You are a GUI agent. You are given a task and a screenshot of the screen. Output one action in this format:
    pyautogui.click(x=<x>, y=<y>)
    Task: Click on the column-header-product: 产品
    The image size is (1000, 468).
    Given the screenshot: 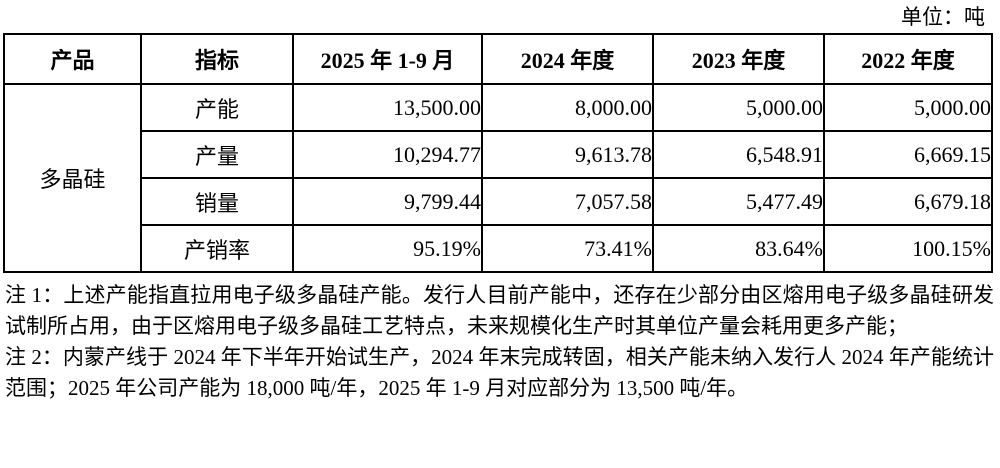 What is the action you would take?
    pyautogui.click(x=72, y=59)
    